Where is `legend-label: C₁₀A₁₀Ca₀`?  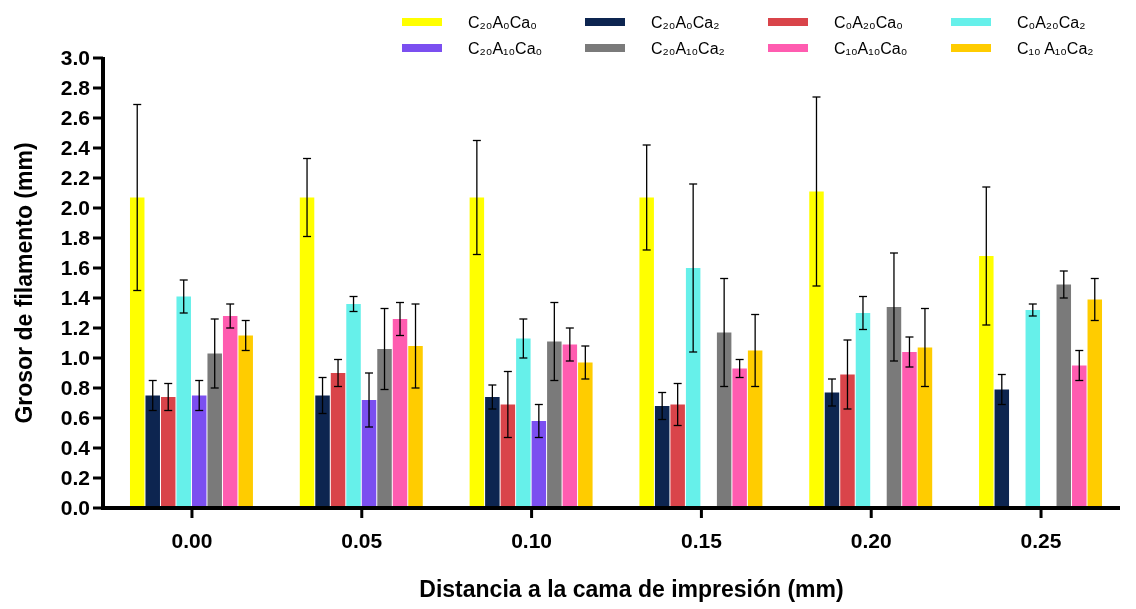 legend-label: C₁₀A₁₀Ca₀ is located at coordinates (871, 48).